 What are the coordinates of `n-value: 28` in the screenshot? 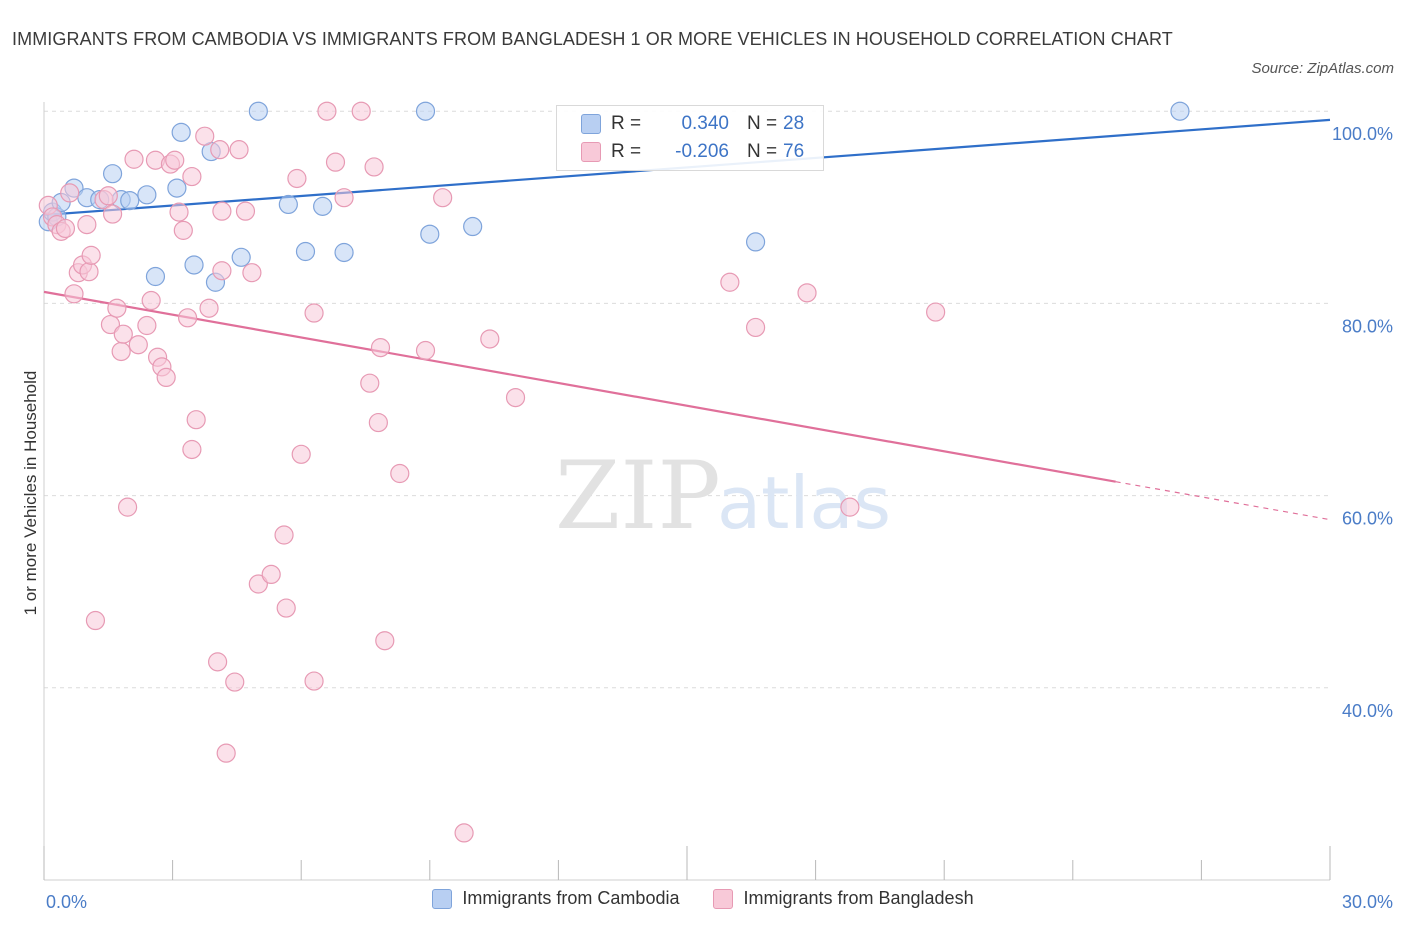 It's located at (794, 123).